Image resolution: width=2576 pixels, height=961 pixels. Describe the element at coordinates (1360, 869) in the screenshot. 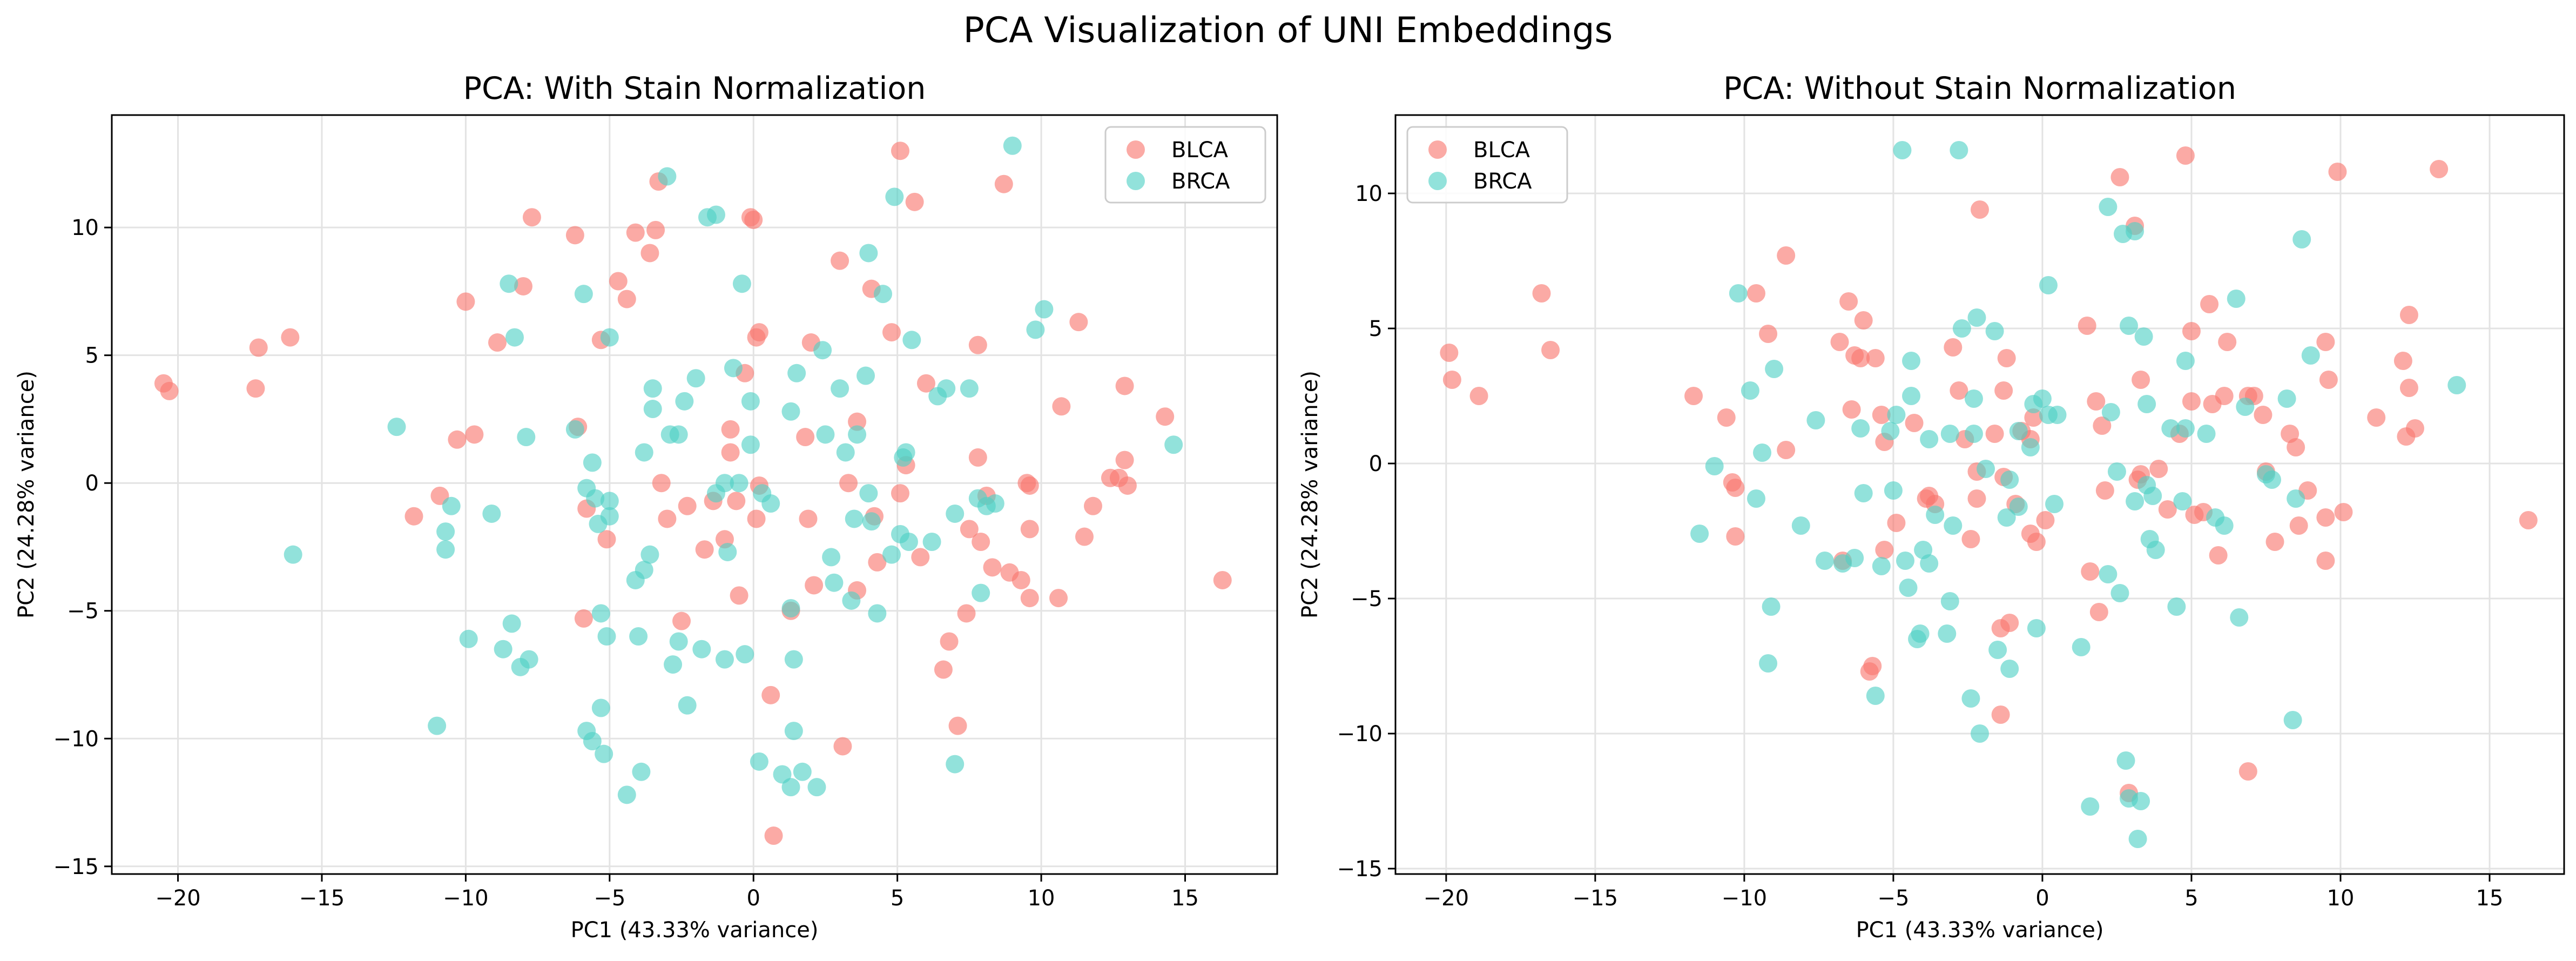

I see `y-tick-label: −15` at that location.